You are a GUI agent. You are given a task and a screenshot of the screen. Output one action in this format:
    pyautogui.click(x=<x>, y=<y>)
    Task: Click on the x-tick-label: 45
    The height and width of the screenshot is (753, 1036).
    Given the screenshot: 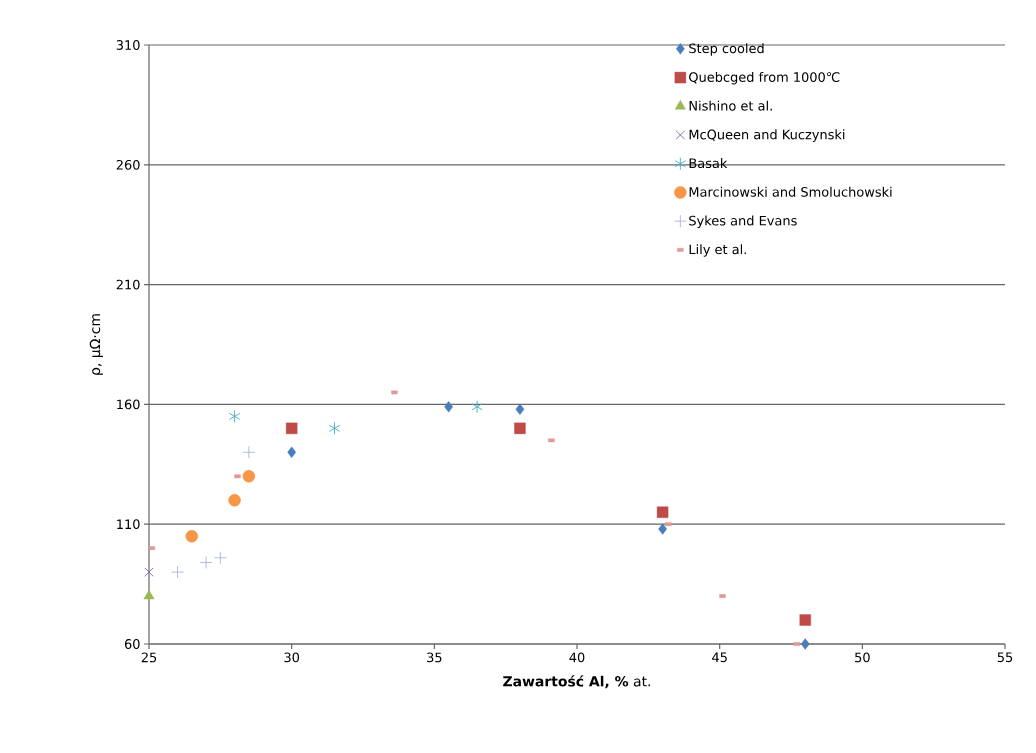 What is the action you would take?
    pyautogui.click(x=719, y=657)
    